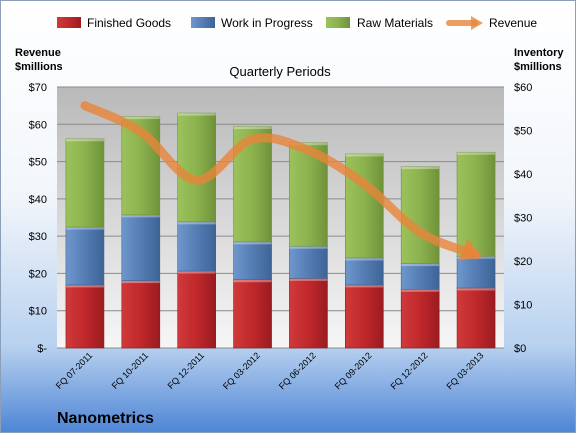 The image size is (576, 433). I want to click on right-tick-label: $10, so click(523, 306).